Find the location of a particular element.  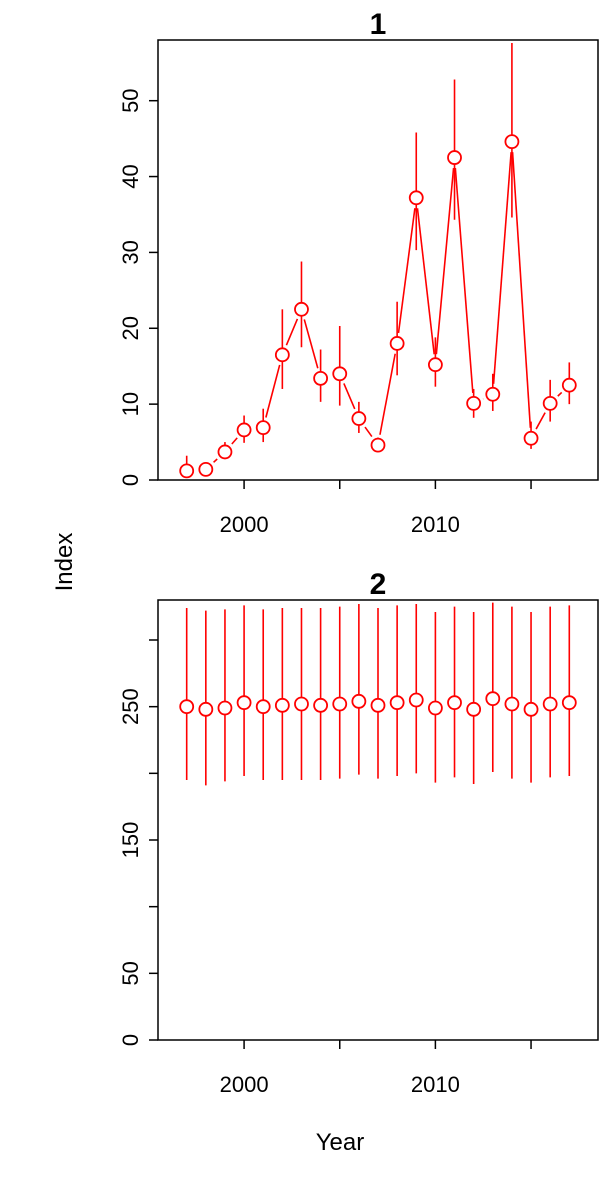

y-tick-label: 10 is located at coordinates (130, 404).